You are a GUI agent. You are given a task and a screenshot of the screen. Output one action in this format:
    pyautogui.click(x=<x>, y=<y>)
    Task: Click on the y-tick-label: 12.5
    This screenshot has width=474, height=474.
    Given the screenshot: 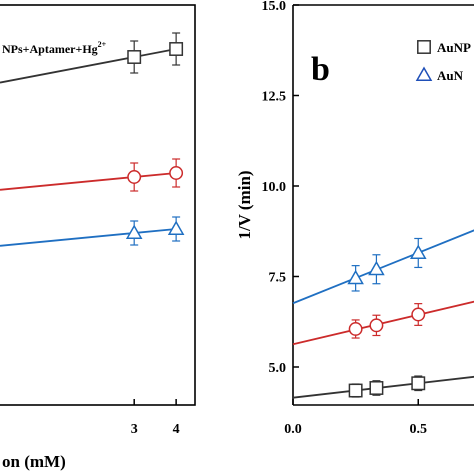 What is the action you would take?
    pyautogui.click(x=274, y=96)
    